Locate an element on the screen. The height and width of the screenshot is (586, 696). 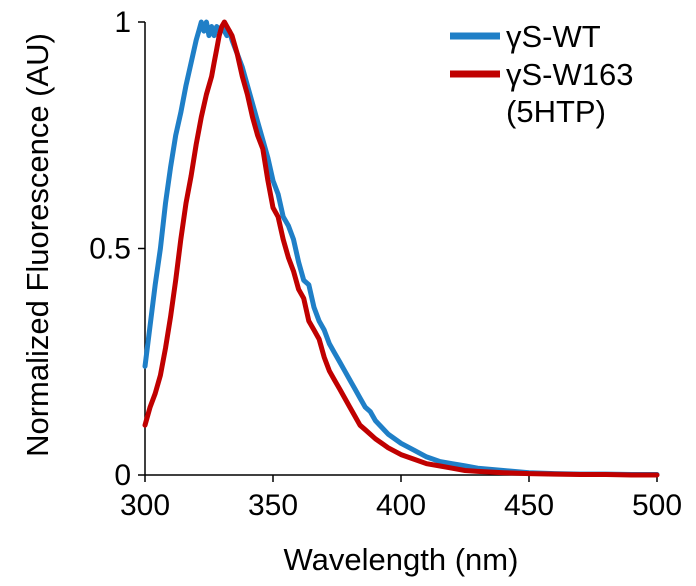
x-axis-title: Wavelength (nm) is located at coordinates (401, 559).